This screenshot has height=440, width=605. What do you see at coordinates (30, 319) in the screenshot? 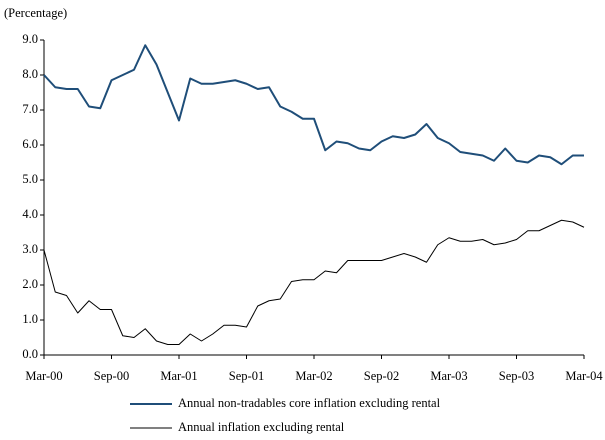
I see `y-tick-label: 1.0` at bounding box center [30, 319].